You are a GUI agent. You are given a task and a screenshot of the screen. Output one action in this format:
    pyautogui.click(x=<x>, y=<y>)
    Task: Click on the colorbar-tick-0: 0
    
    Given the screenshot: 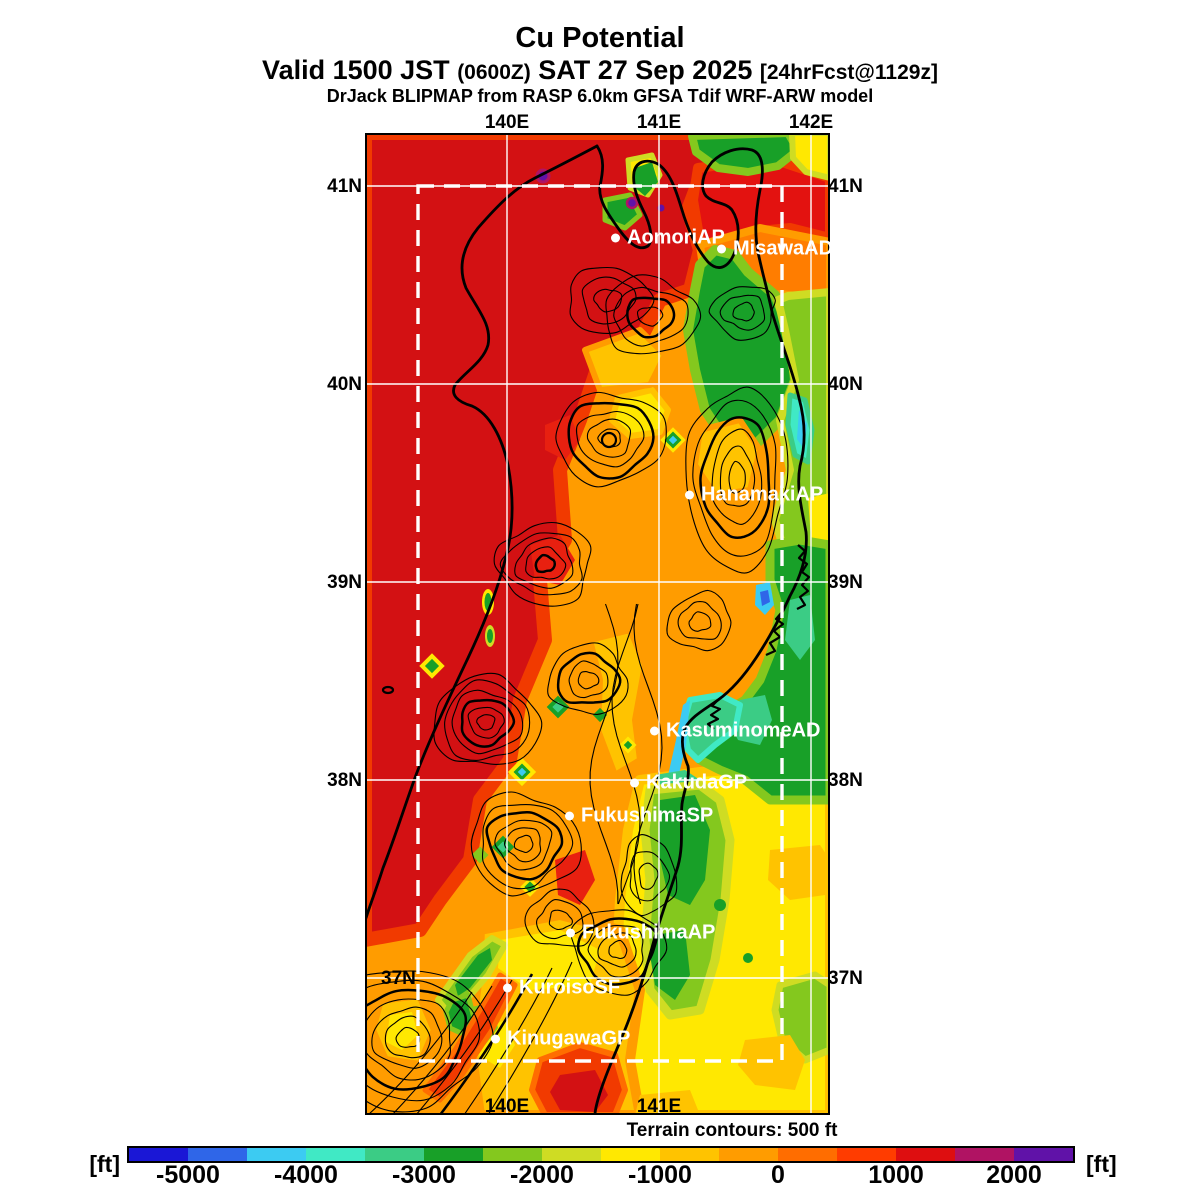 What is the action you would take?
    pyautogui.click(x=778, y=1175)
    